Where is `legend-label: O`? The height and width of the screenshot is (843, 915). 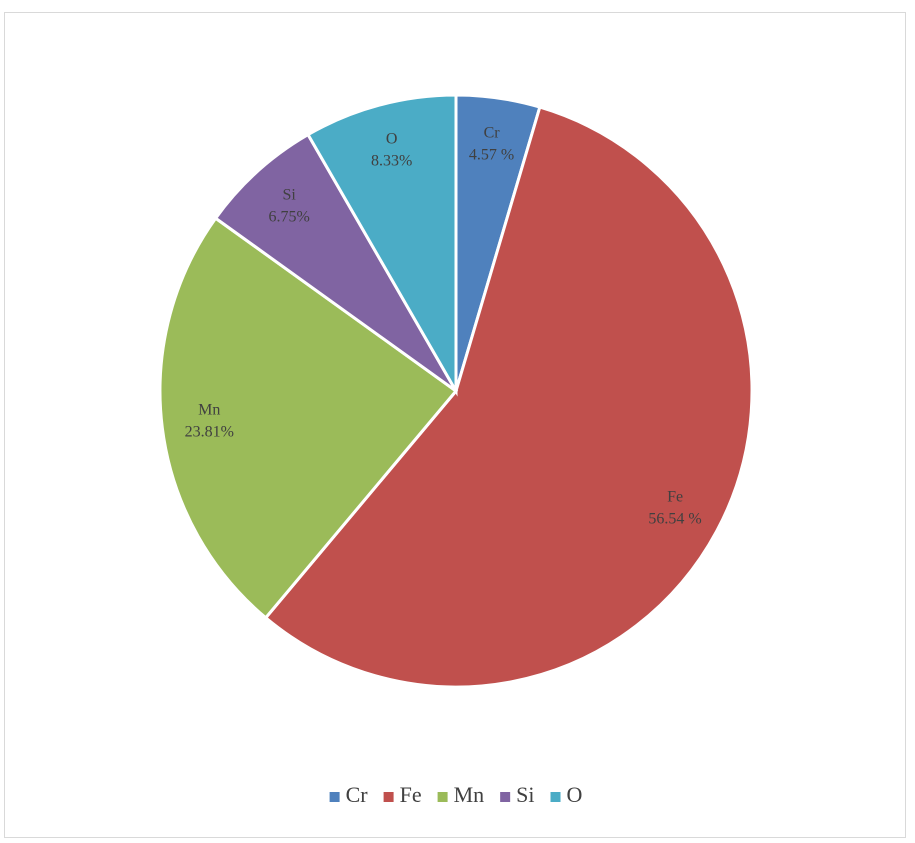
legend-label: O is located at coordinates (575, 794).